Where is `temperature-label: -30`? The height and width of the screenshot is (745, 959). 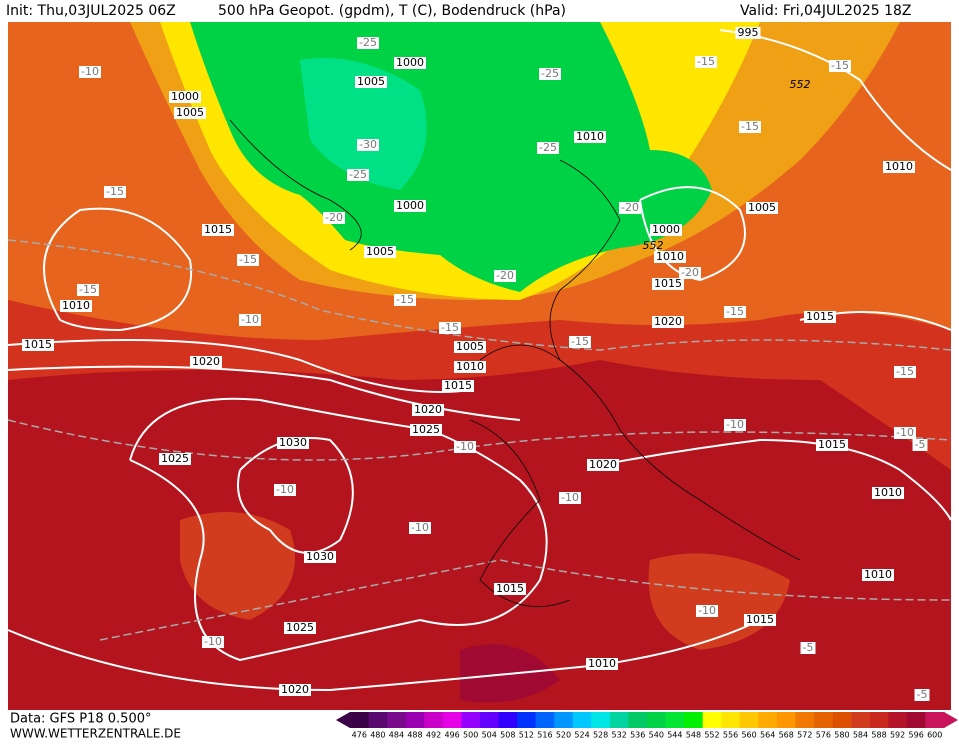 temperature-label: -30 is located at coordinates (368, 144).